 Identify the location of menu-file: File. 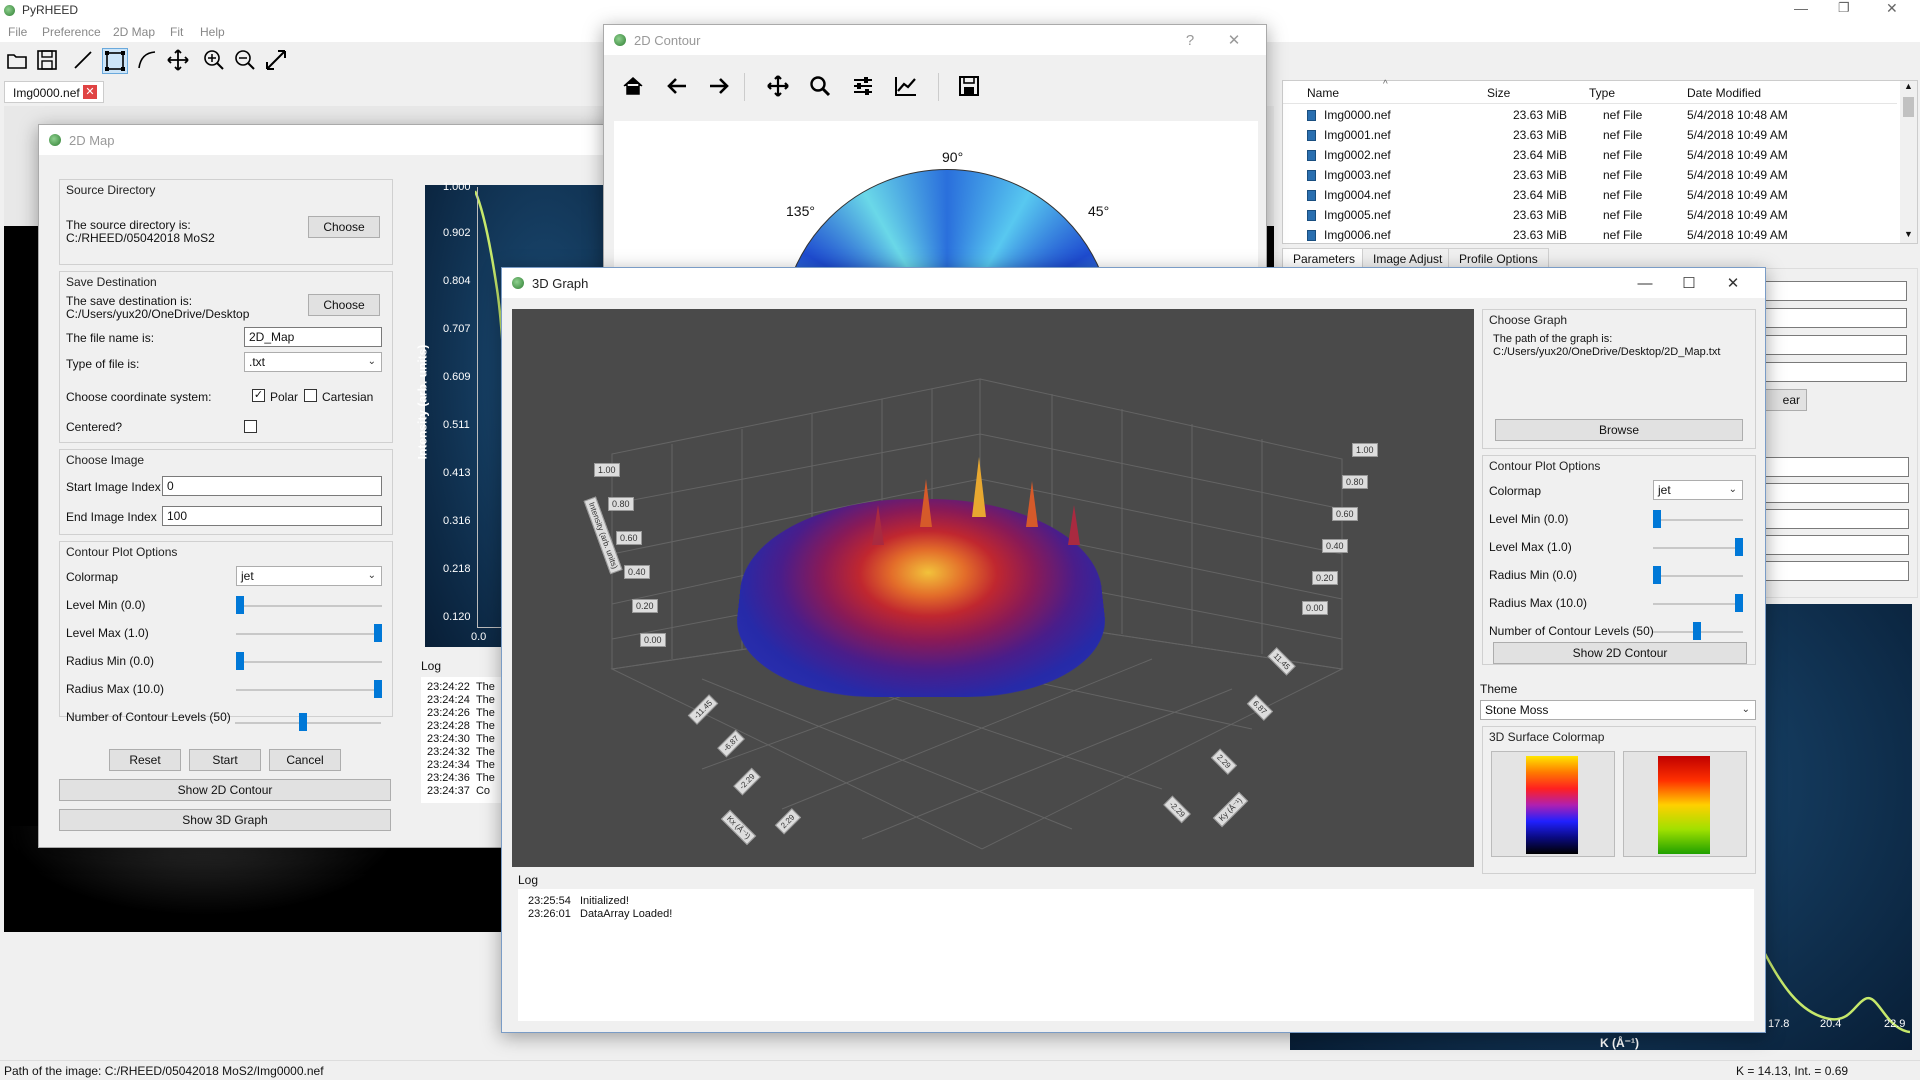
(18, 32).